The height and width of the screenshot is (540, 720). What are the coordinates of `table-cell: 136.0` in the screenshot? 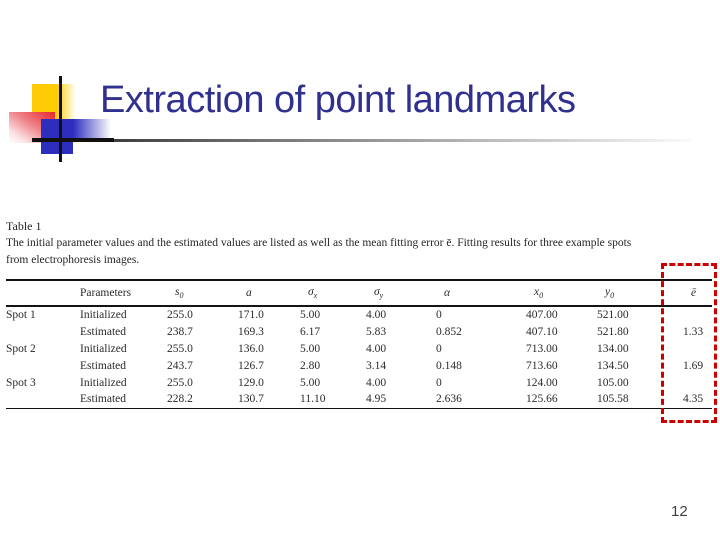 It's located at (251, 348).